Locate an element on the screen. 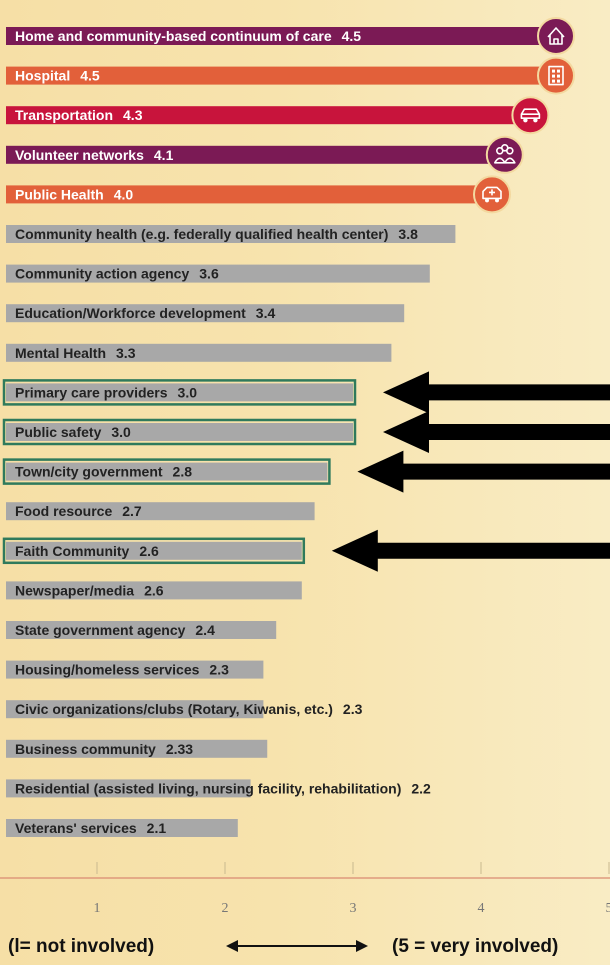 This screenshot has width=610, height=965. double-arrow-icon is located at coordinates (297, 946).